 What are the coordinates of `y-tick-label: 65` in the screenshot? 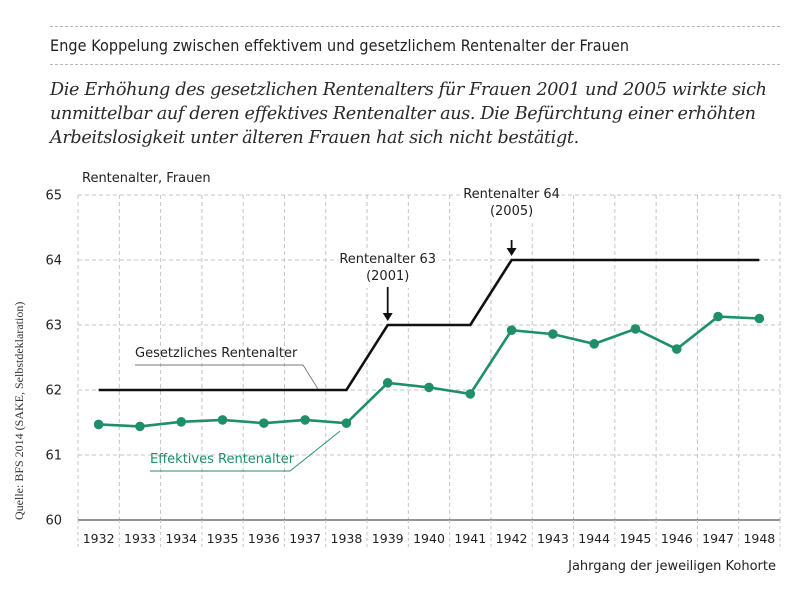 It's located at (53, 196).